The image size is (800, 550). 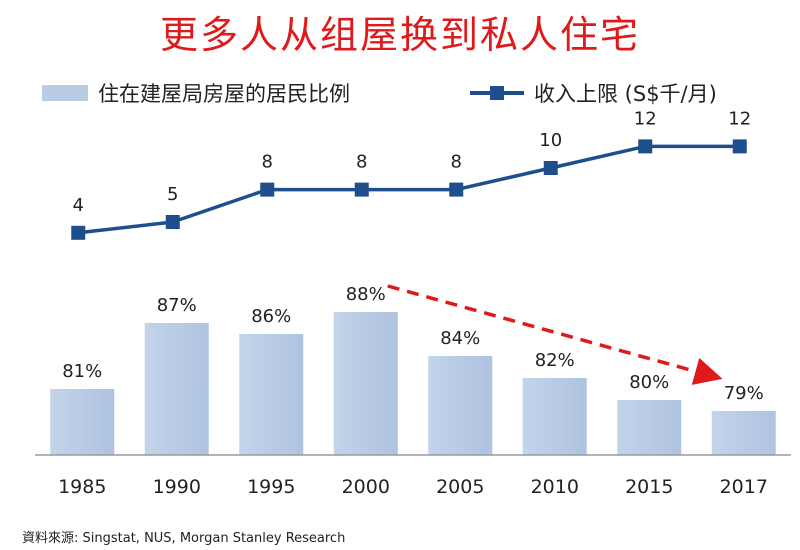 What do you see at coordinates (744, 487) in the screenshot?
I see `x-tick-2017: 2017` at bounding box center [744, 487].